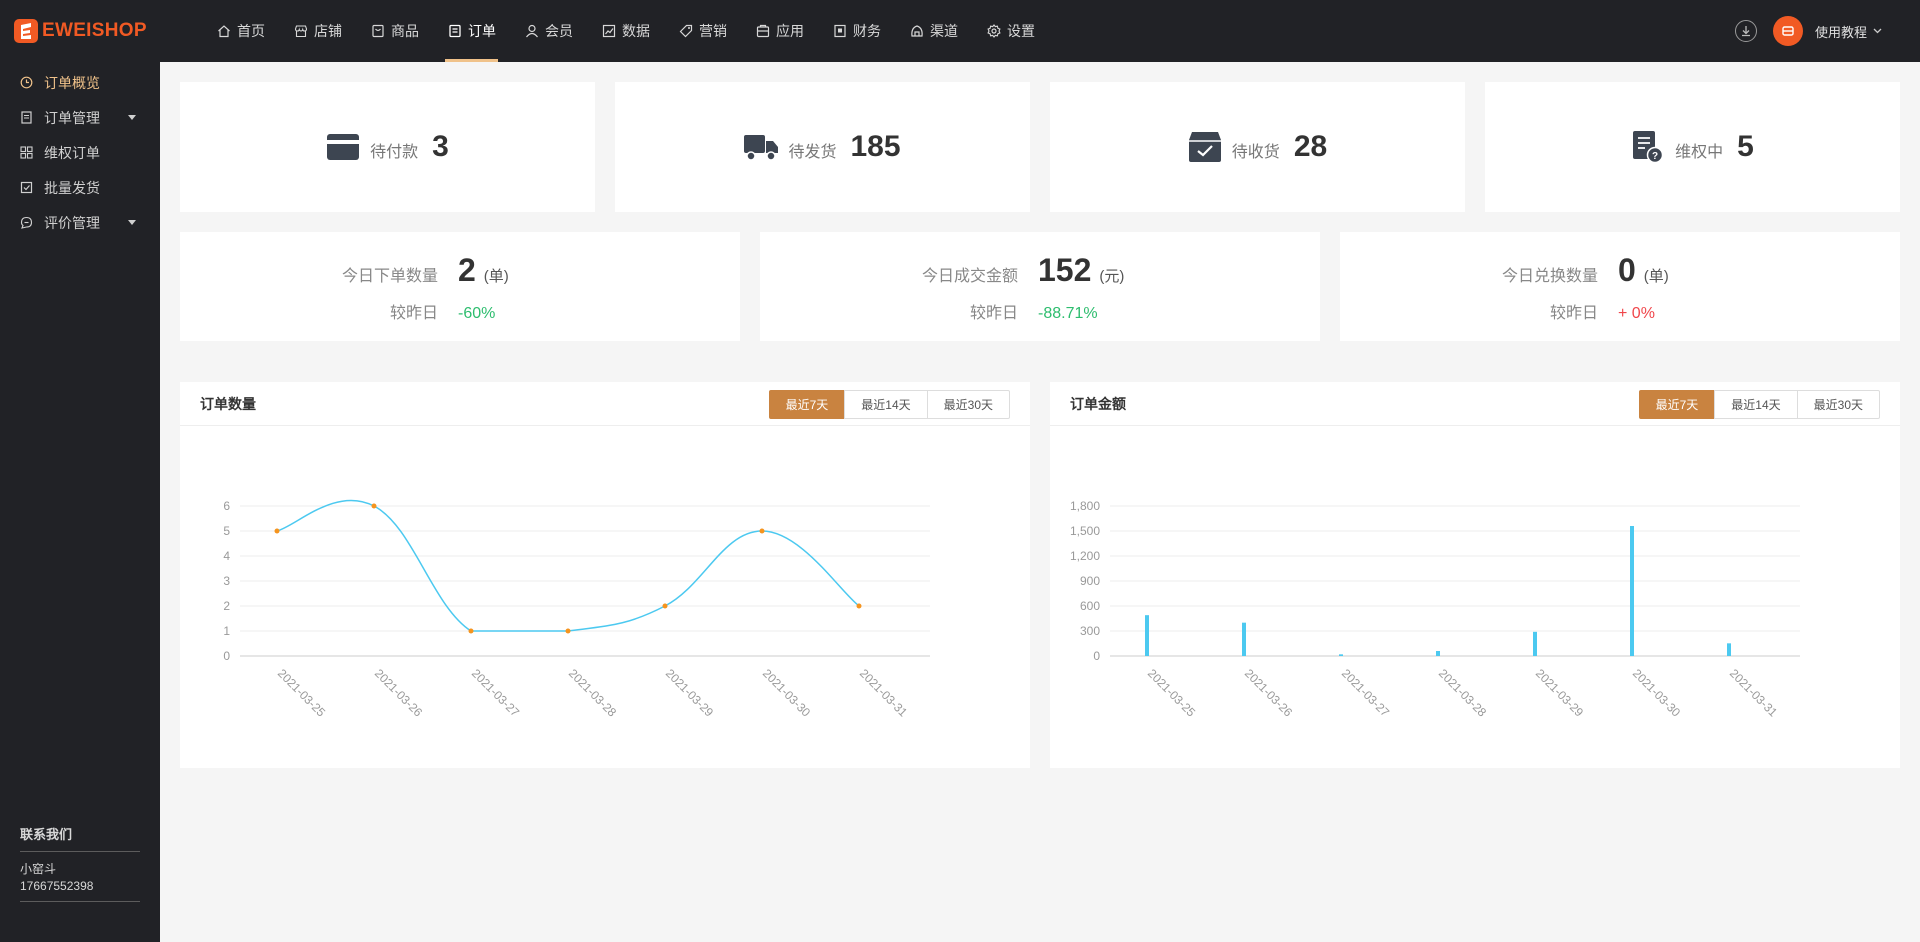 The height and width of the screenshot is (942, 1920). What do you see at coordinates (80, 82) in the screenshot?
I see `sidebar-item-0: 订单概览` at bounding box center [80, 82].